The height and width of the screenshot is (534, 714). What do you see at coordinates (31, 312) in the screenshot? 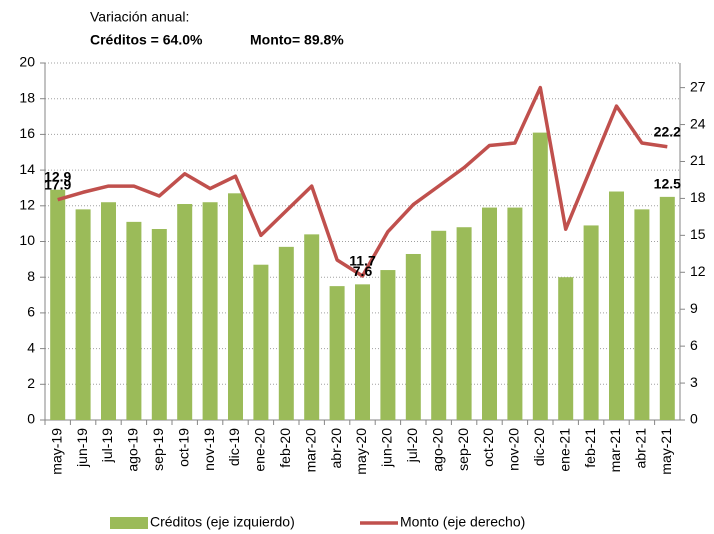
I see `y-tick-label: 6` at bounding box center [31, 312].